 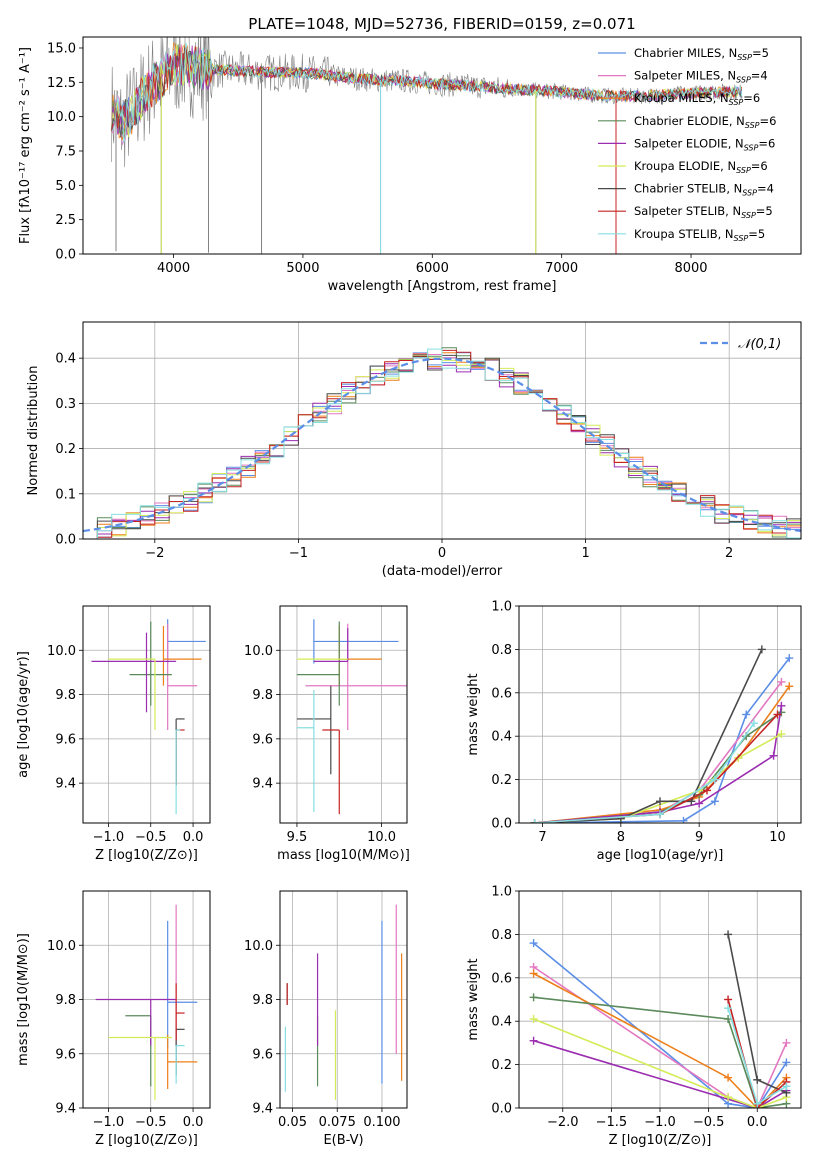 I want to click on massweight-vs-z-frame, so click(x=660, y=999).